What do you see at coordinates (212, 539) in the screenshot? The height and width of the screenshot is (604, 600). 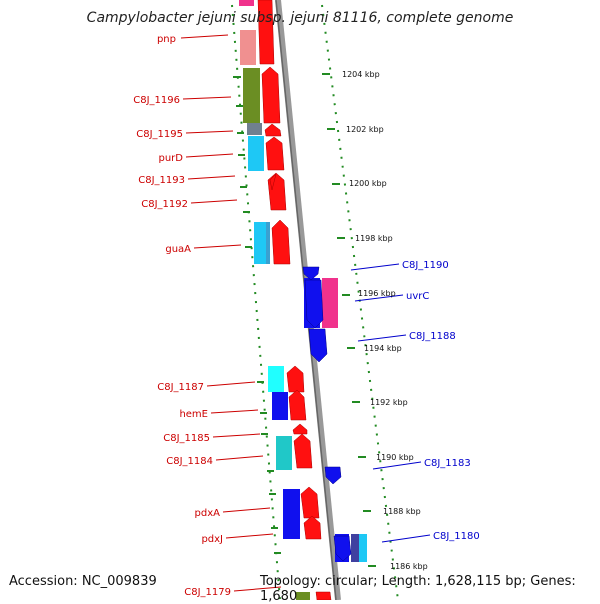 I see `gene-label: pdxJ` at bounding box center [212, 539].